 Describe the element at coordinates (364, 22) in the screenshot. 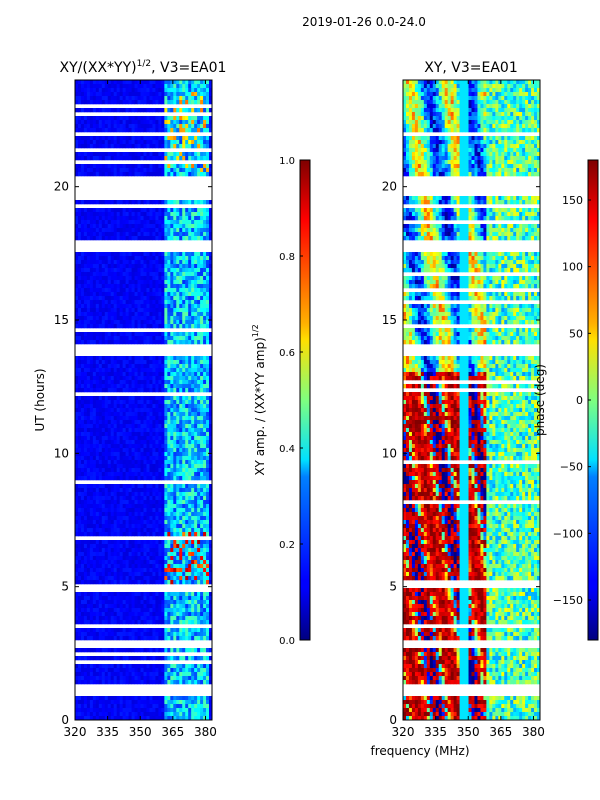

I see `figure-suptitle: 2019-01-26 0.0-24.0` at that location.